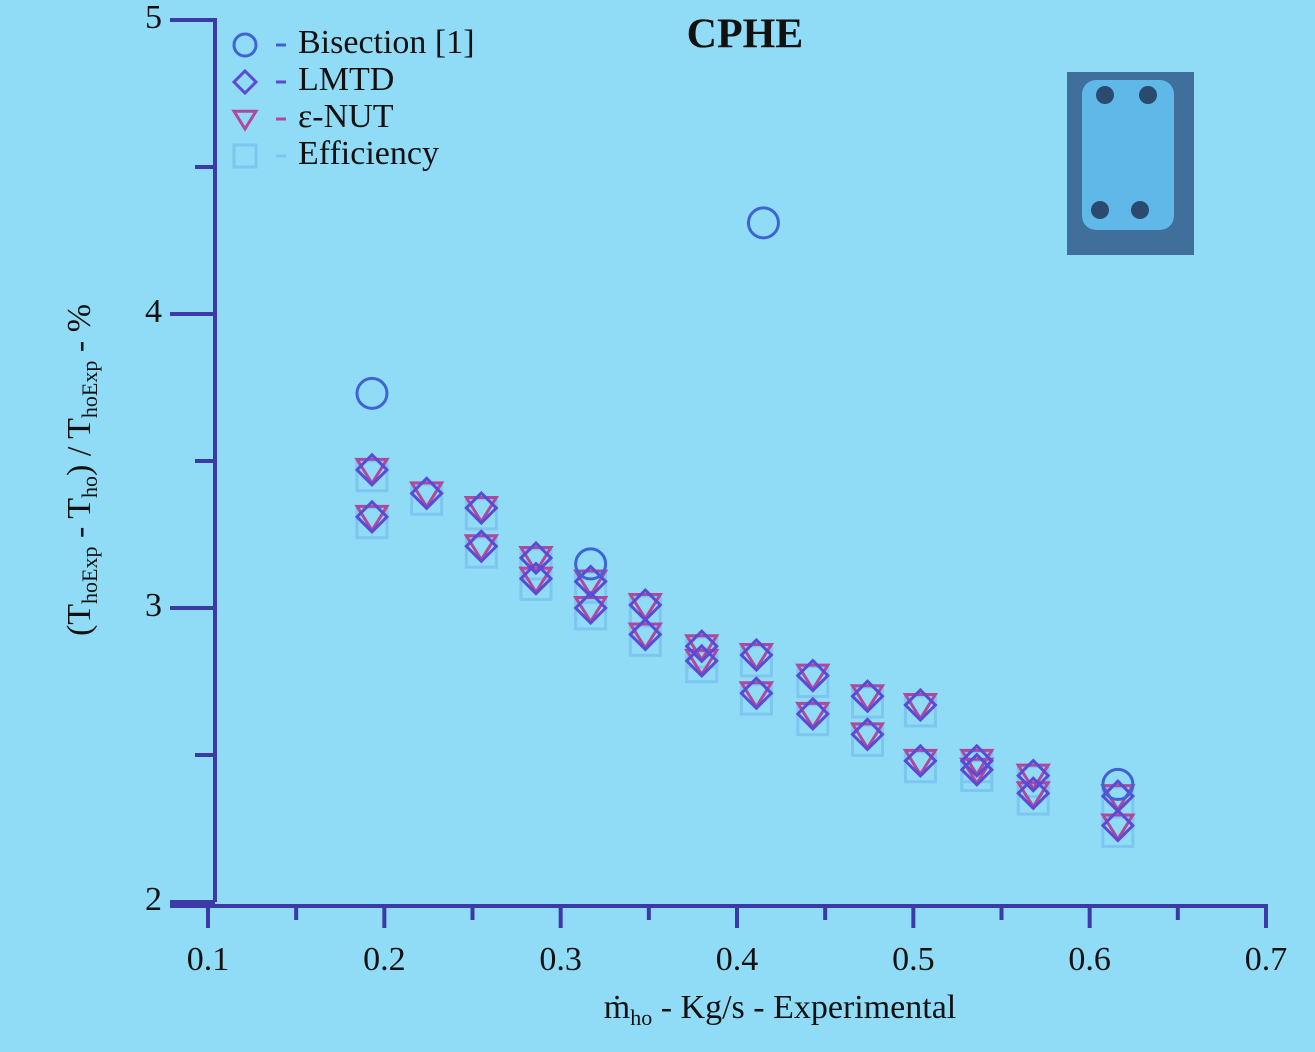 The image size is (1315, 1052). I want to click on label-part: ṁ, so click(617, 1007).